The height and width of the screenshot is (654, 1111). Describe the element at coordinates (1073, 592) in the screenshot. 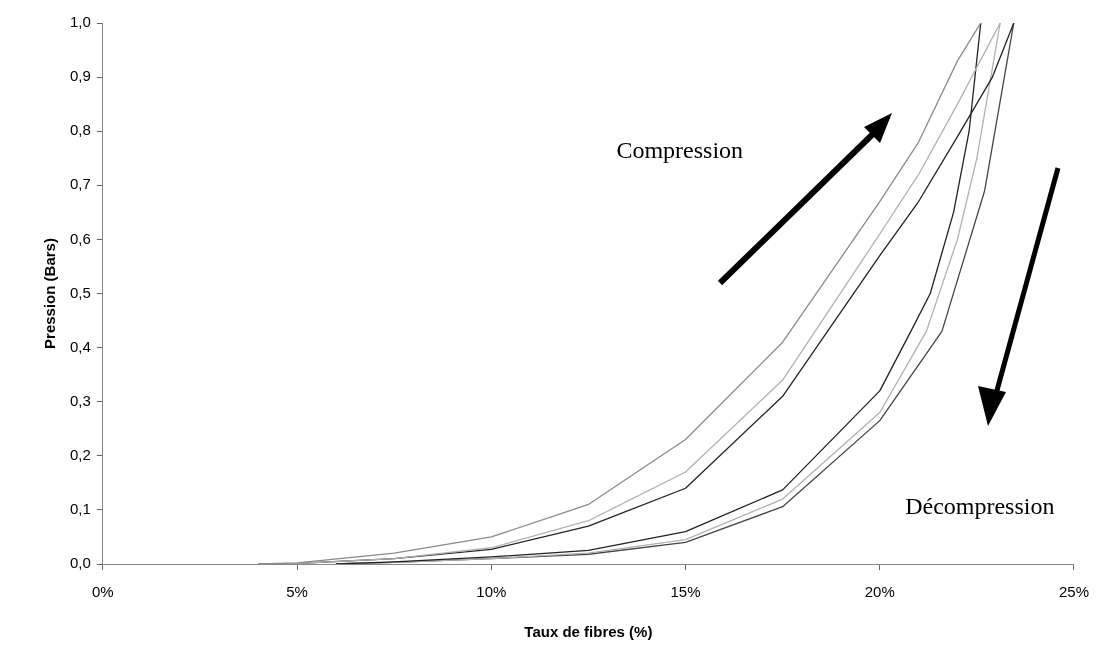

I see `x-tick-label: 25%` at that location.